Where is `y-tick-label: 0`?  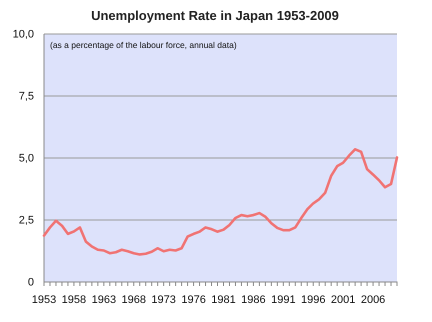
y-tick-label: 0 is located at coordinates (31, 282).